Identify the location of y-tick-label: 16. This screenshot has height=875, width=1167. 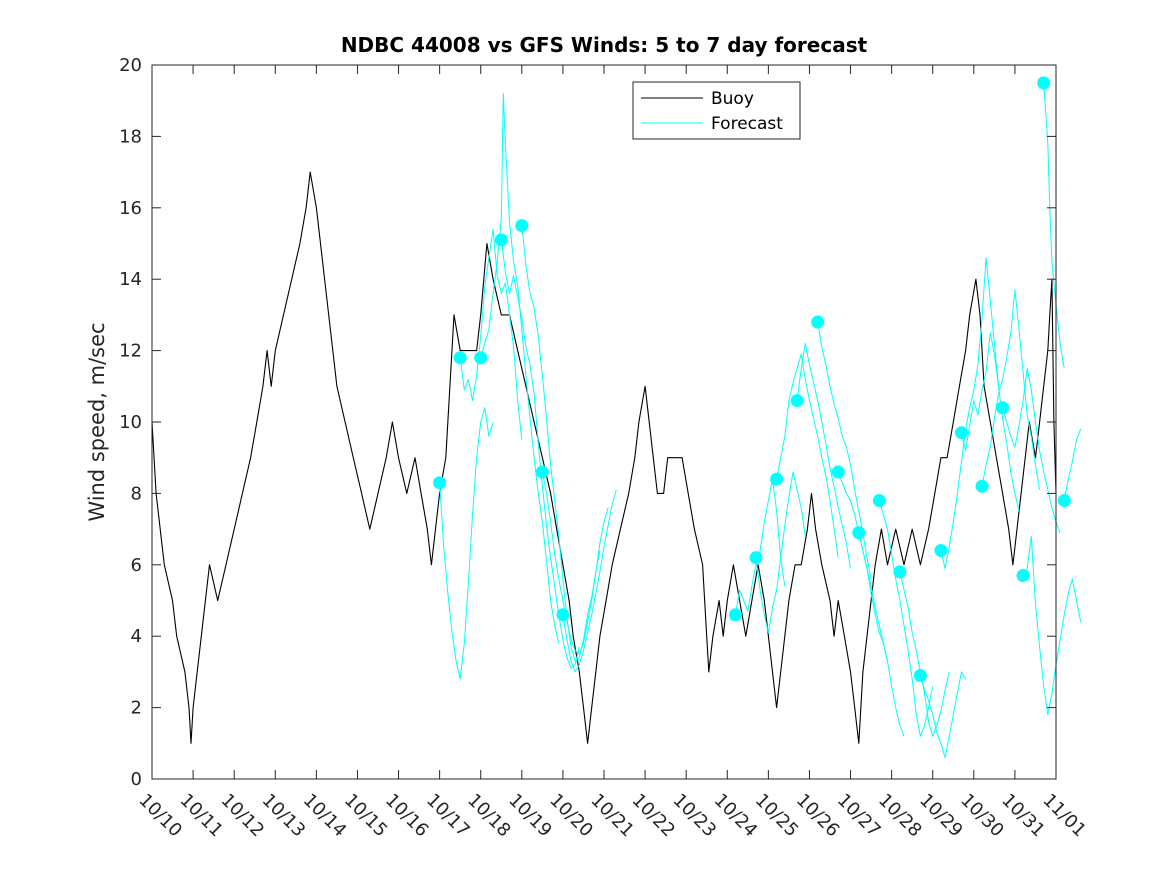
(130, 208).